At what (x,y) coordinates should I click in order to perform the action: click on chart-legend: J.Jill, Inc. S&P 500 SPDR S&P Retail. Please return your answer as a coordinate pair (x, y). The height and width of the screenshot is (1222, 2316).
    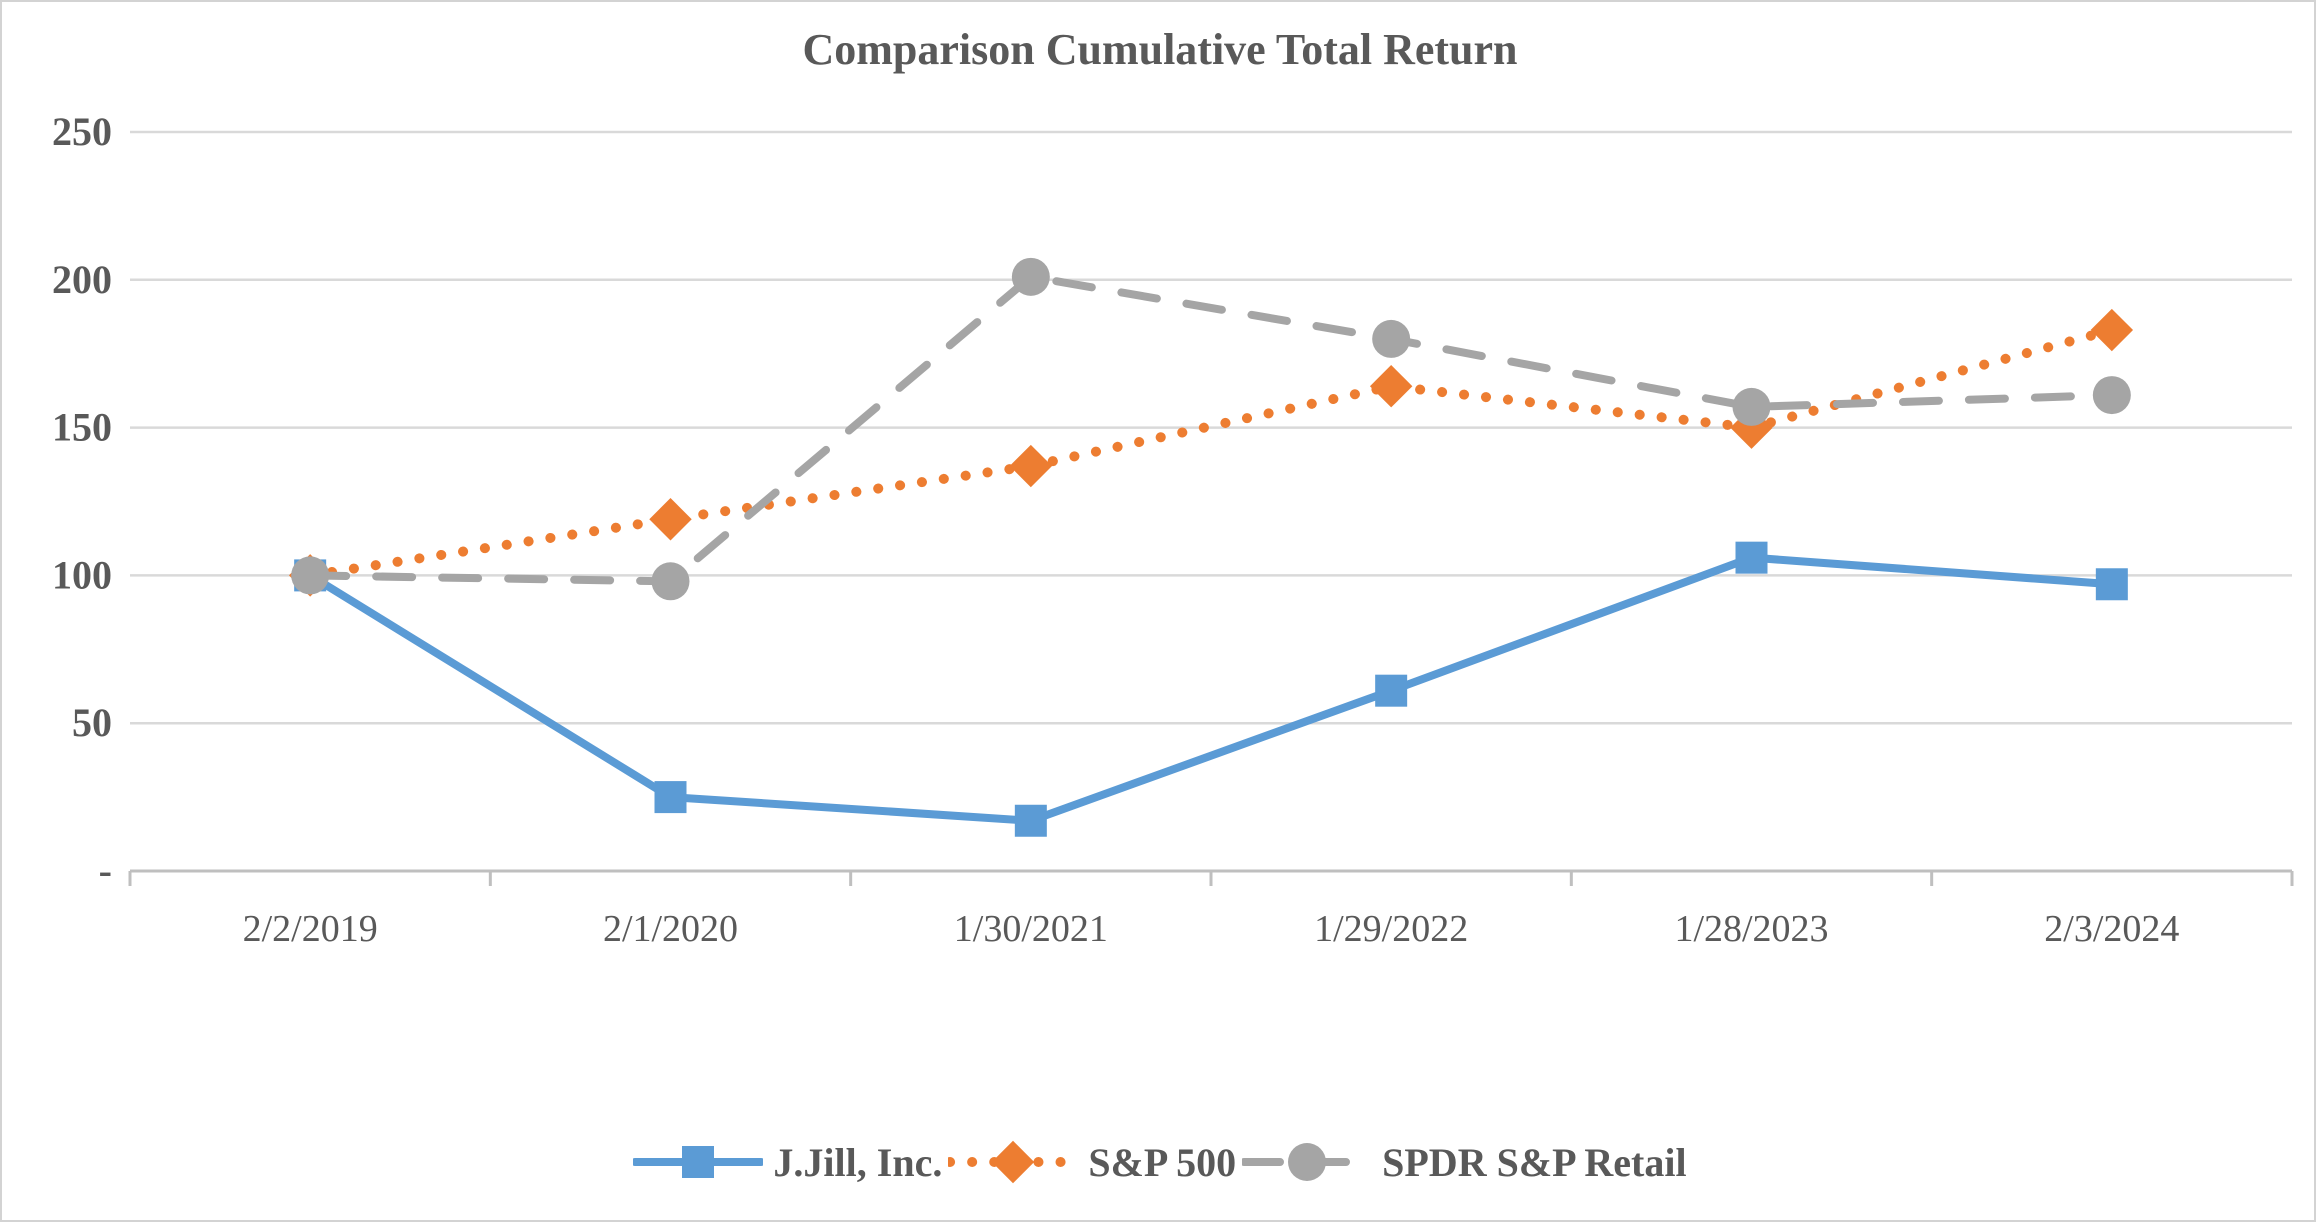
    Looking at the image, I should click on (1158, 1162).